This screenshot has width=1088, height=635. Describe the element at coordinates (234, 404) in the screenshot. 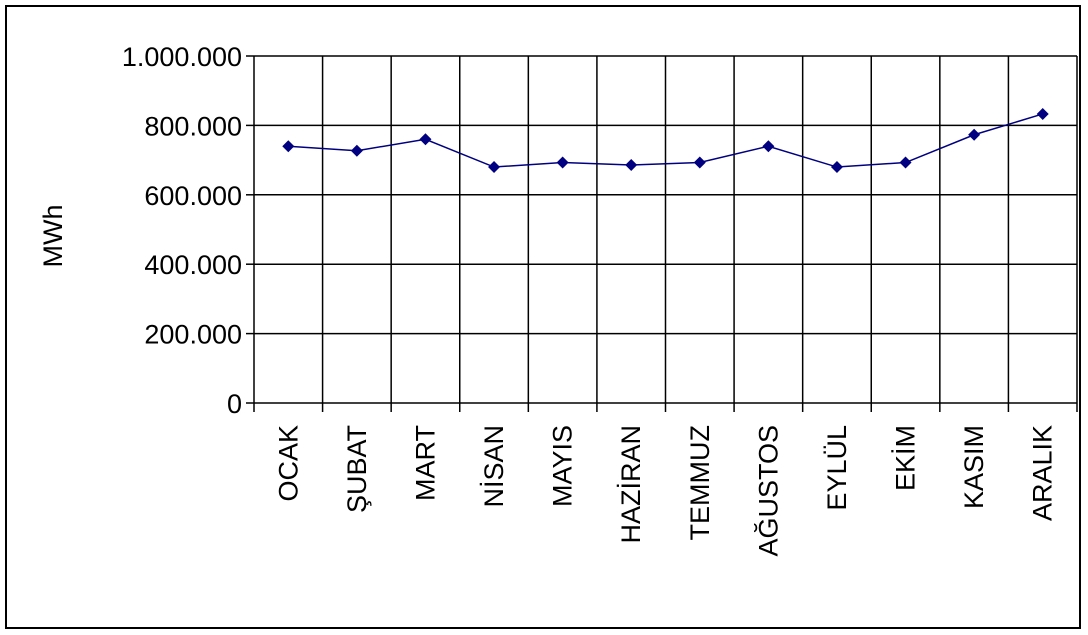

I see `y-tick-label: 0` at that location.